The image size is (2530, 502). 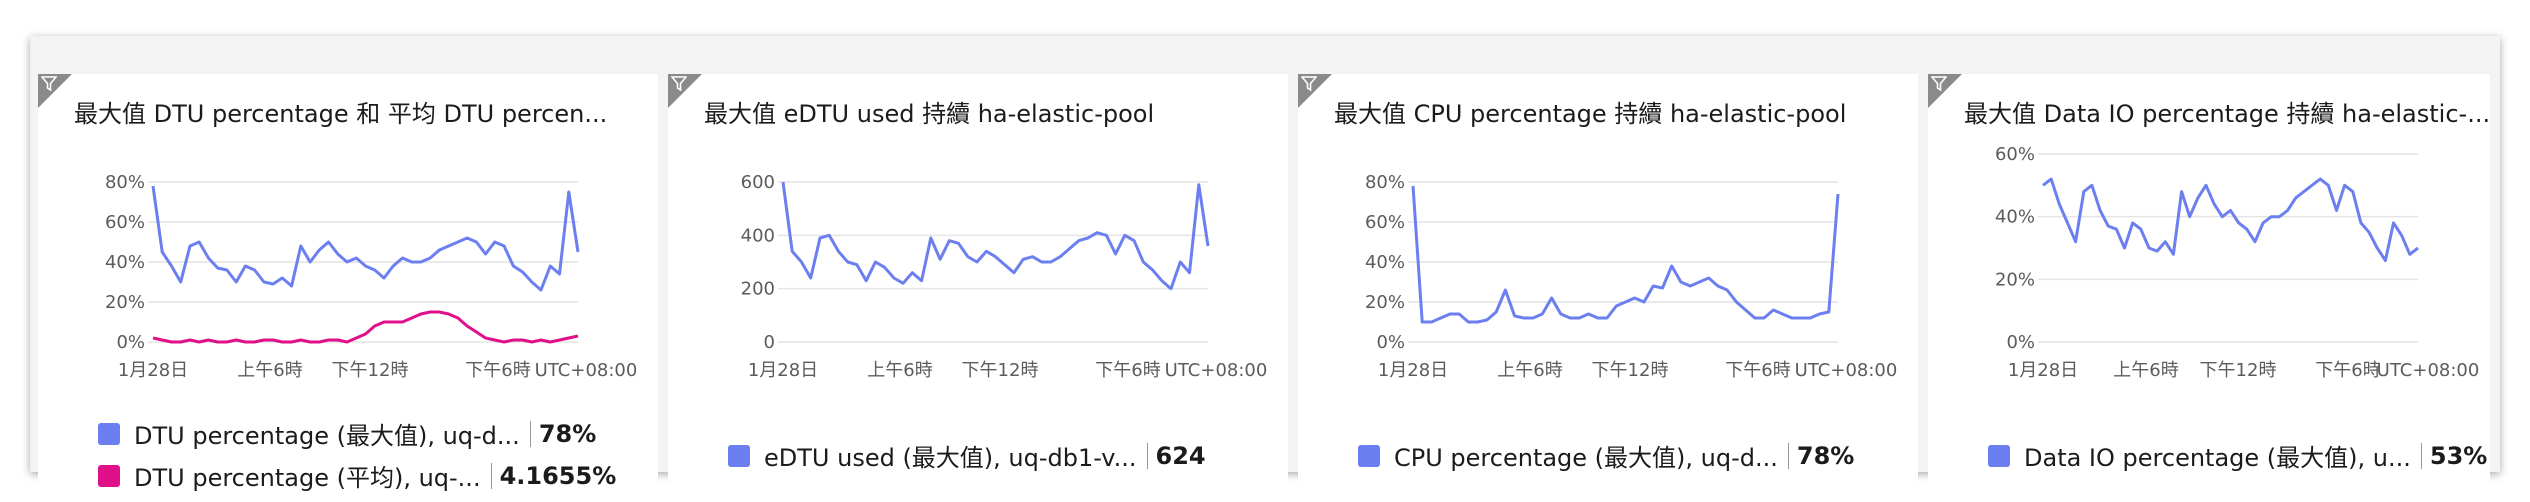 What do you see at coordinates (758, 289) in the screenshot?
I see `y-tick-label: 200` at bounding box center [758, 289].